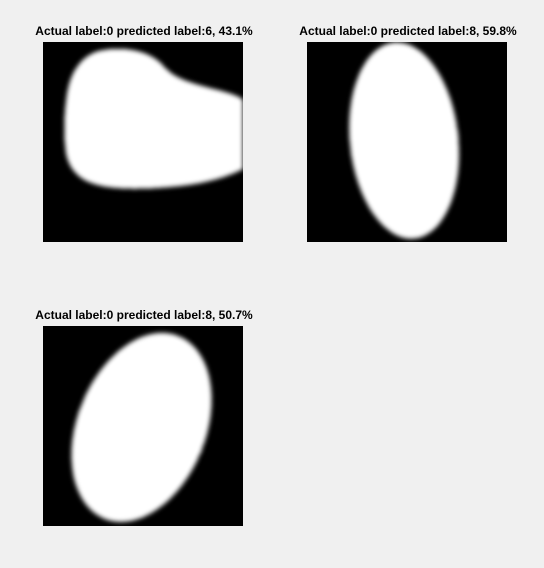 The width and height of the screenshot is (544, 568). Describe the element at coordinates (408, 31) in the screenshot. I see `subplot-title: Actual label:0 predicted label:8, 59.8%` at that location.